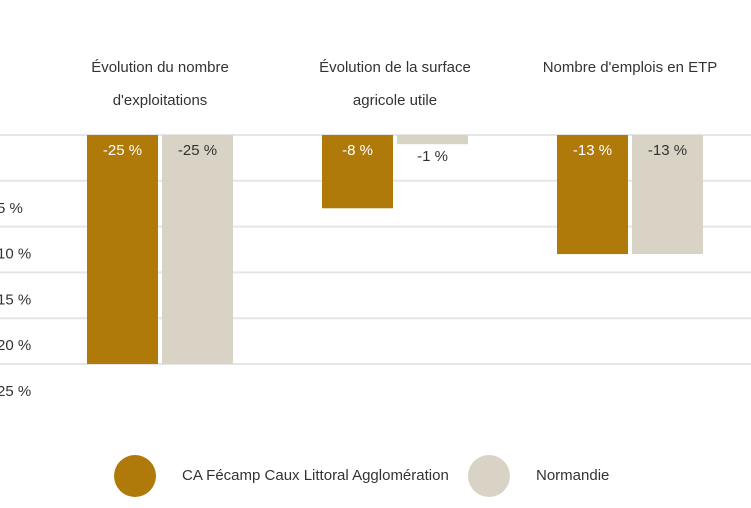 Image resolution: width=751 pixels, height=508 pixels. I want to click on category-label: d'exploitations, so click(160, 100).